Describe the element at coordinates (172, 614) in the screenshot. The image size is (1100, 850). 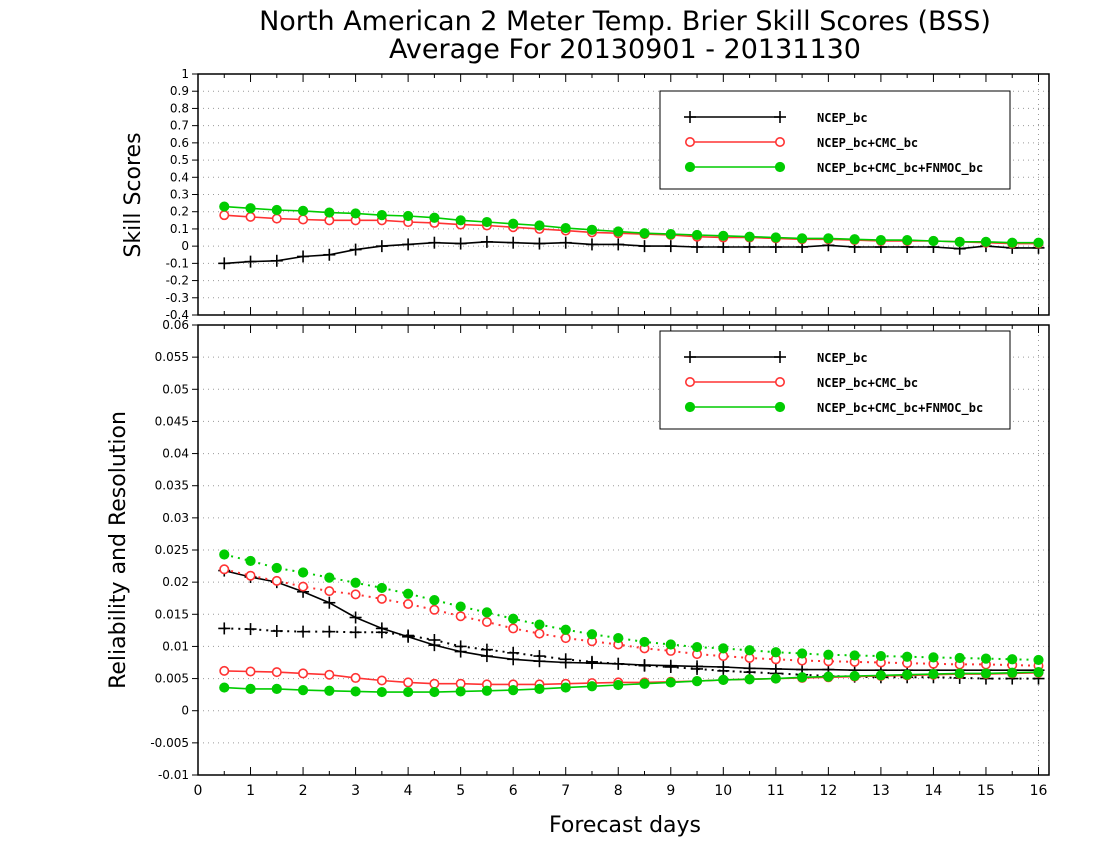
I see `bottom-y-tick-label: 0.015` at that location.